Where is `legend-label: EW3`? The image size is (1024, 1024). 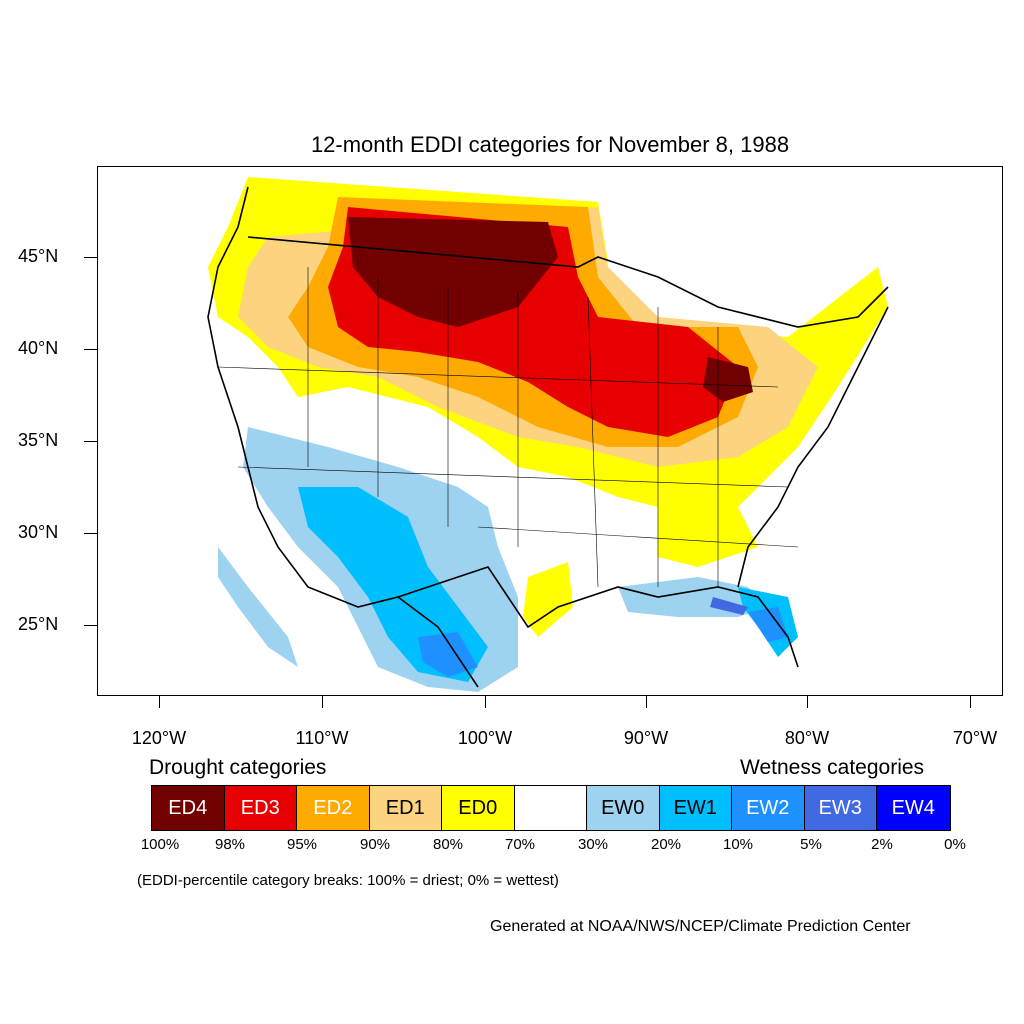 legend-label: EW3 is located at coordinates (840, 807).